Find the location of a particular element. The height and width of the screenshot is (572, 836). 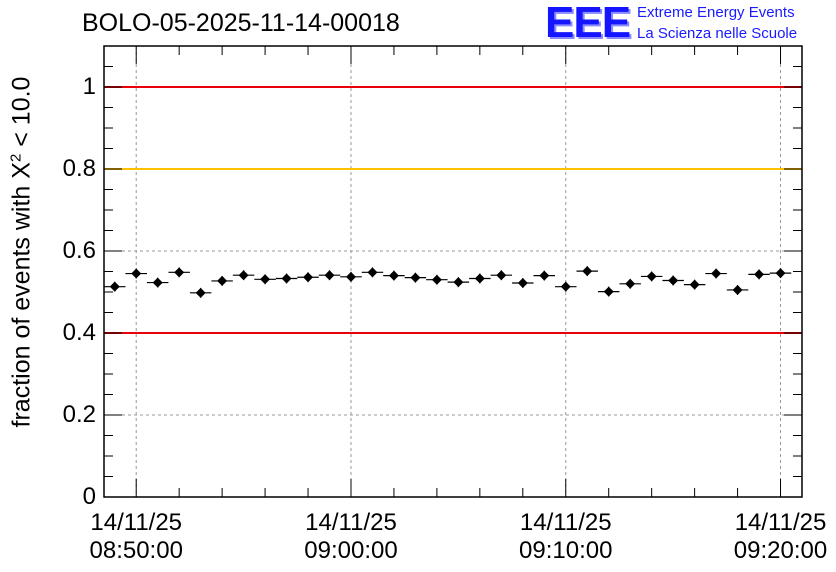

x-tick-label-0: 14/11/25 08:50:00 is located at coordinates (135, 537).